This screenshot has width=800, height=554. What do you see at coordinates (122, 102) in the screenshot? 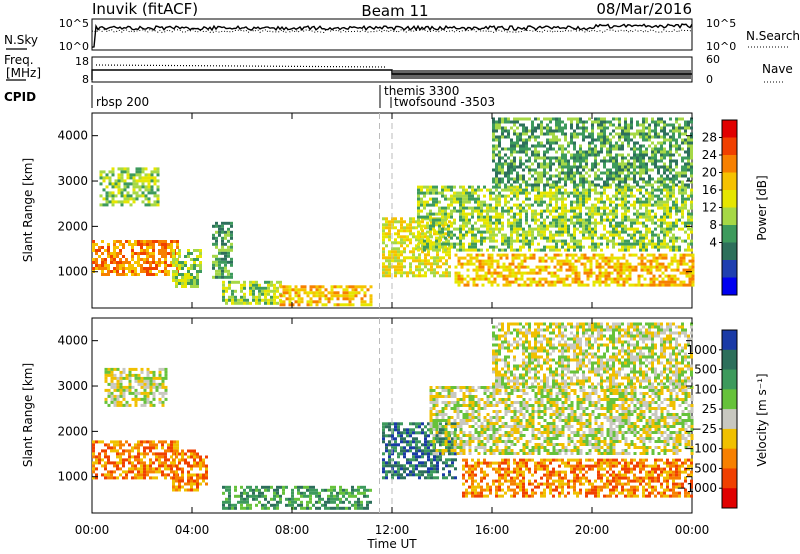
I see `cpid-program-1: rbsp 200` at bounding box center [122, 102].